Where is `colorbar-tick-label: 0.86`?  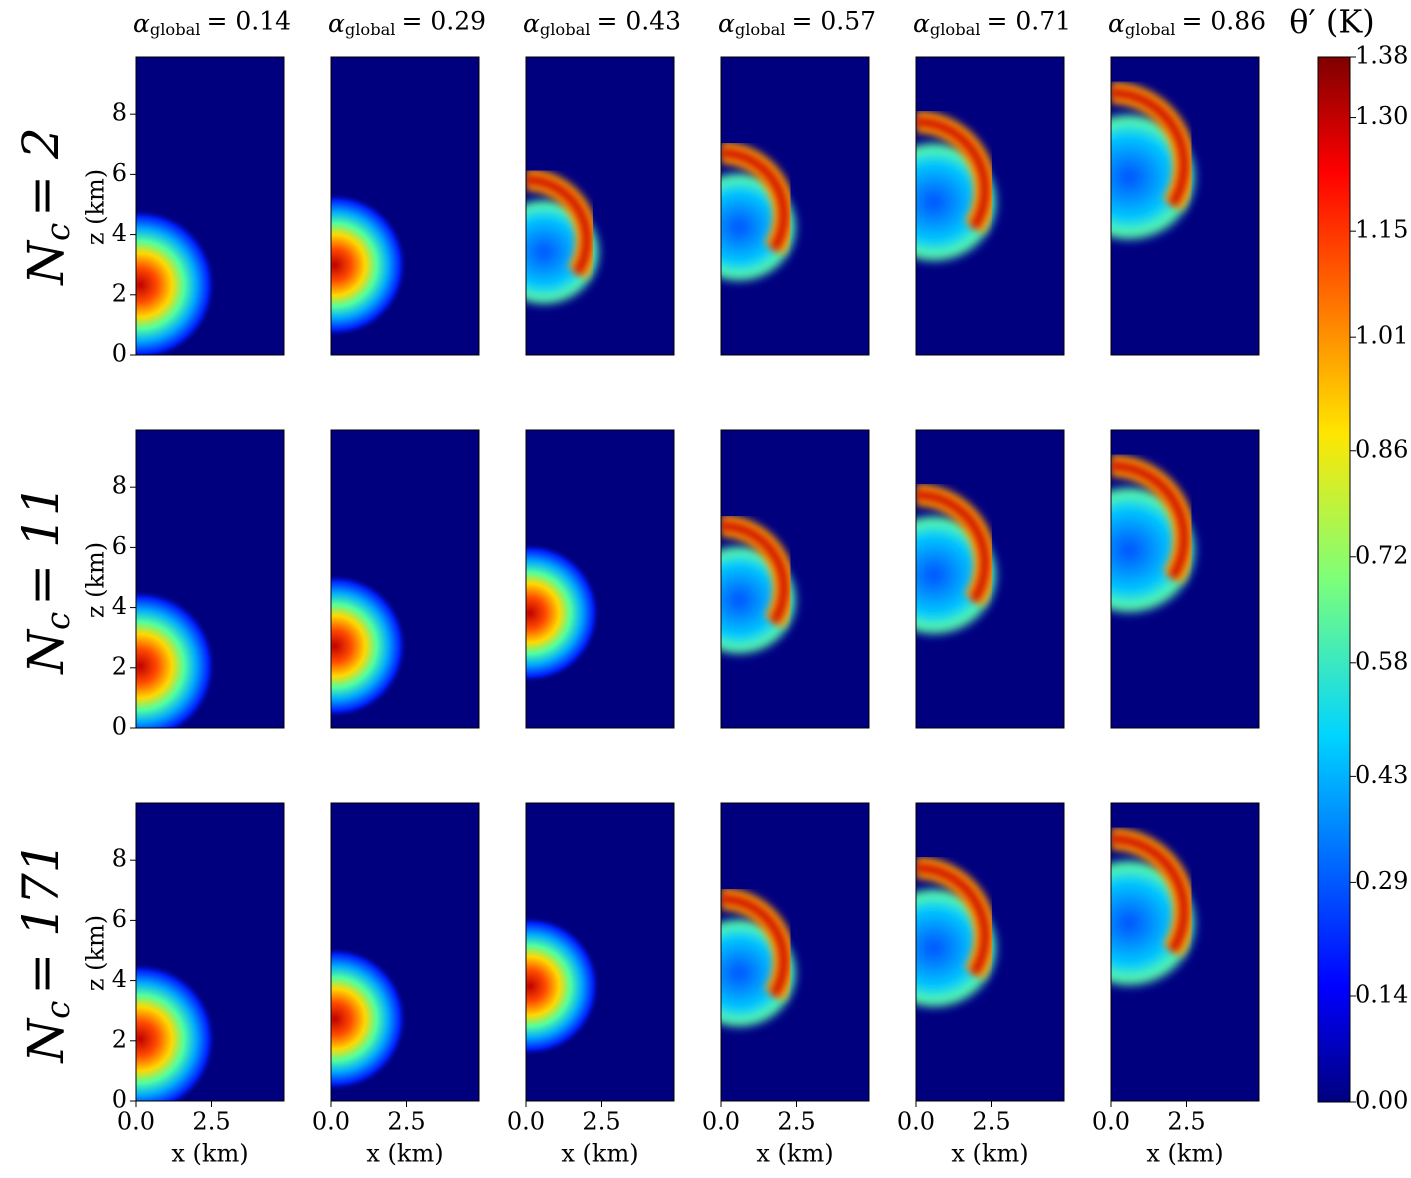 colorbar-tick-label: 0.86 is located at coordinates (1381, 449).